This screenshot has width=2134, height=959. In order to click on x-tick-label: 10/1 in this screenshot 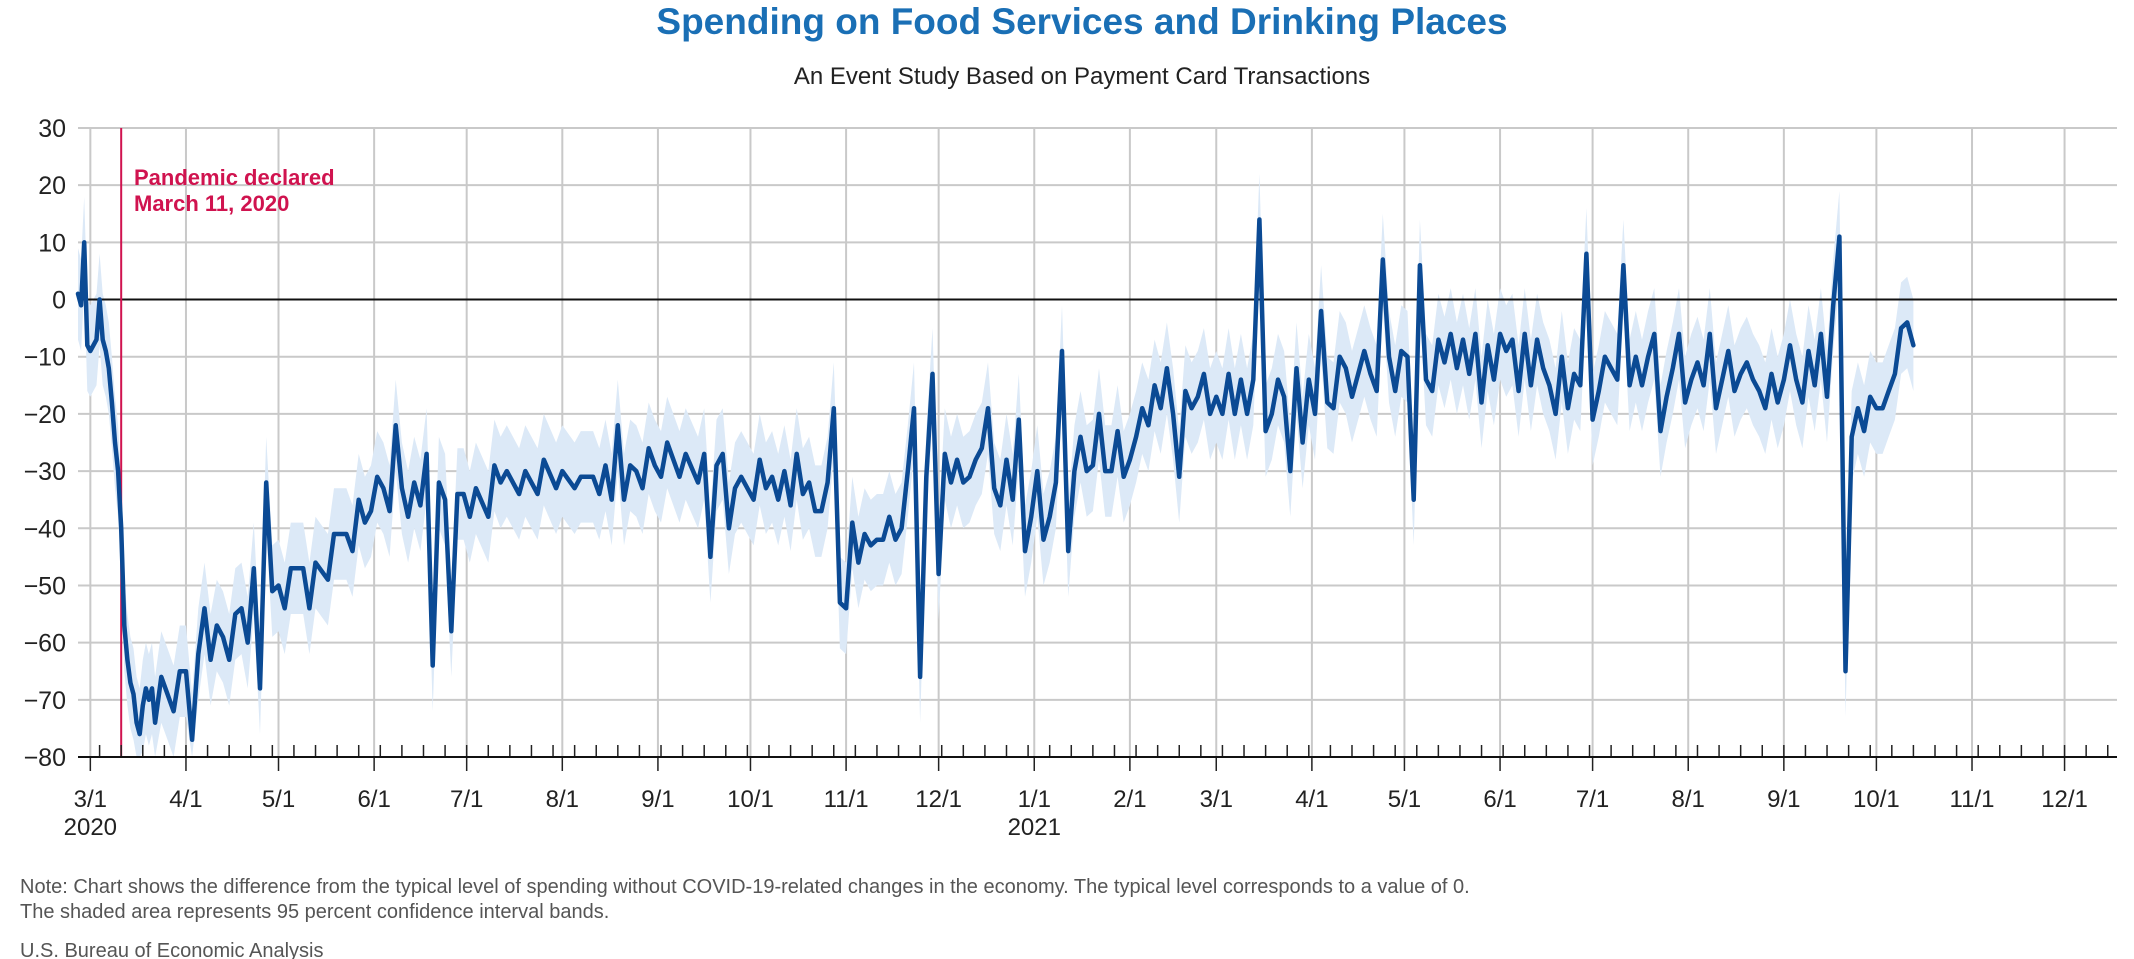, I will do `click(1876, 799)`.